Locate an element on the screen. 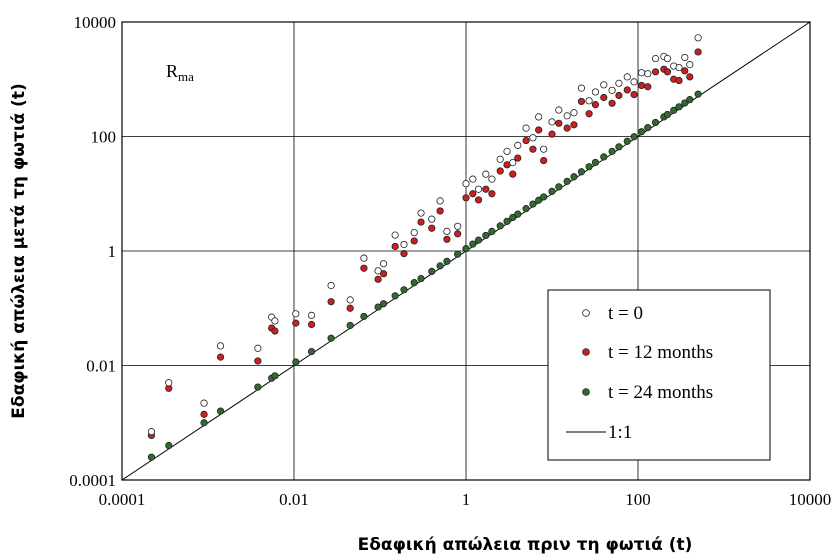  x-tick-labels: 0.0001 0.01 1 100 10000 is located at coordinates (465, 499).